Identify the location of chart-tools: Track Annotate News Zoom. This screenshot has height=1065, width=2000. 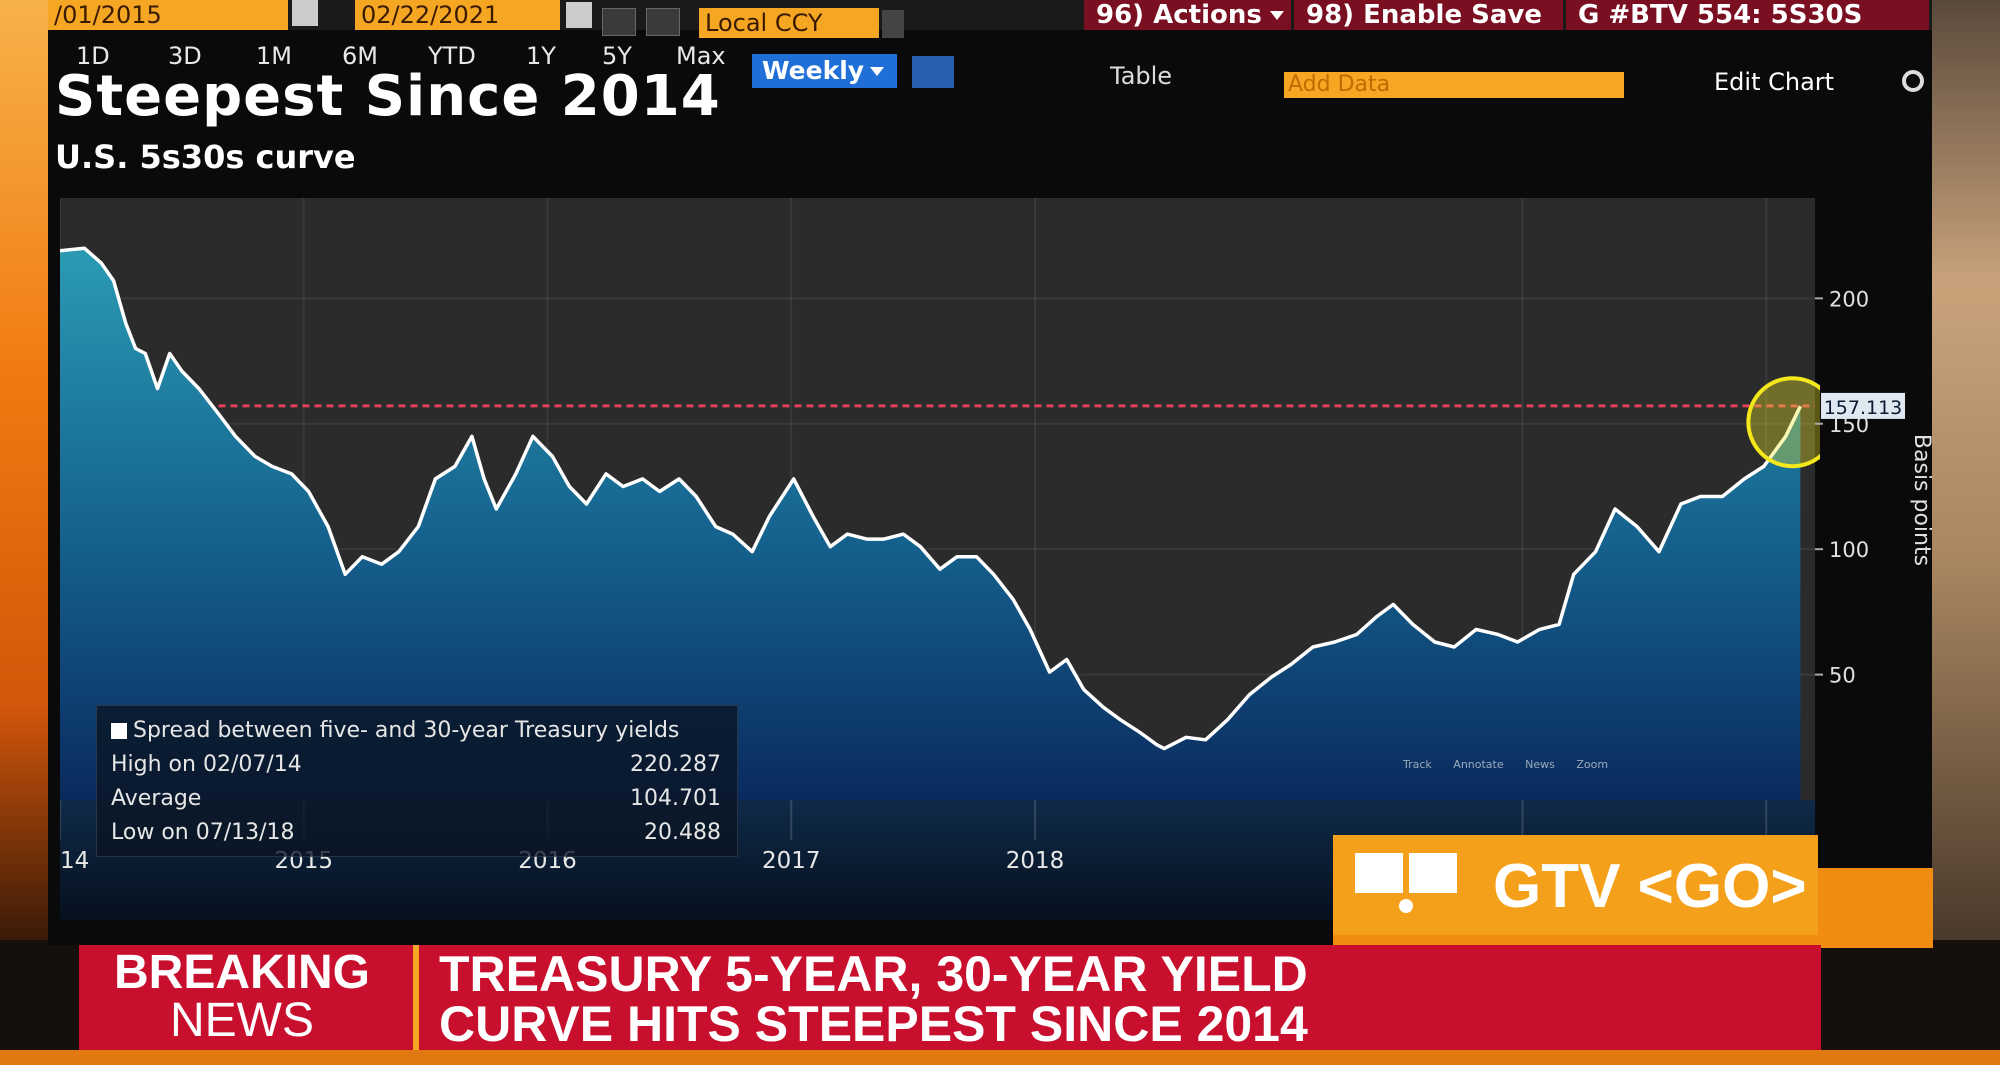
(1505, 764).